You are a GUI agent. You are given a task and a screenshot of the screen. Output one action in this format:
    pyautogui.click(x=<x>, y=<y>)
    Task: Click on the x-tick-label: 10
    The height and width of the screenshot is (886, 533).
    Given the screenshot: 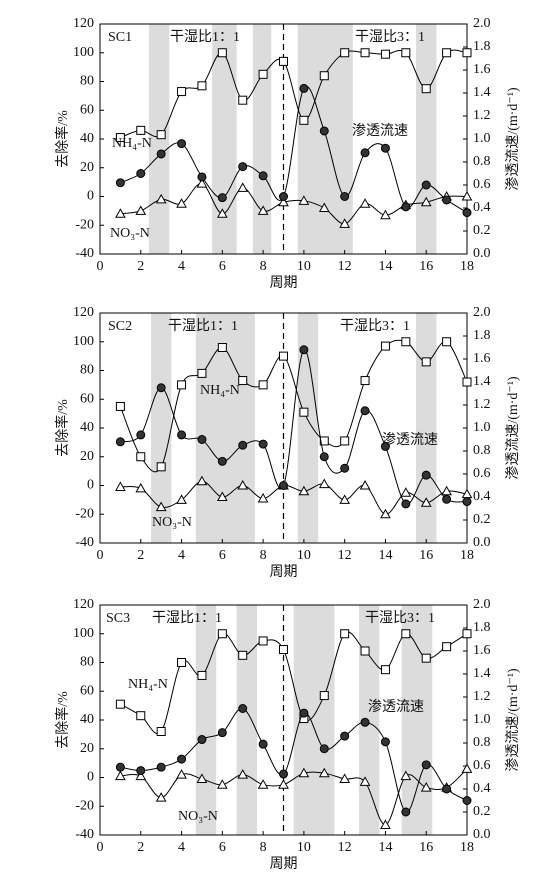 What is the action you would take?
    pyautogui.click(x=304, y=266)
    